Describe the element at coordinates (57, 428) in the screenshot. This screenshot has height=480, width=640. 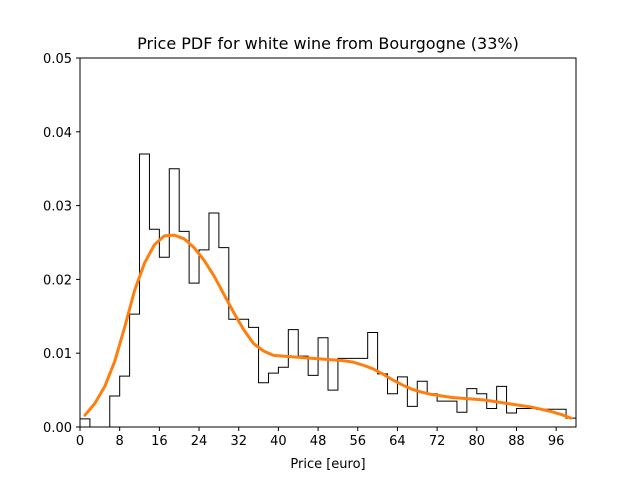
I see `y-tick-label: 0.00` at that location.